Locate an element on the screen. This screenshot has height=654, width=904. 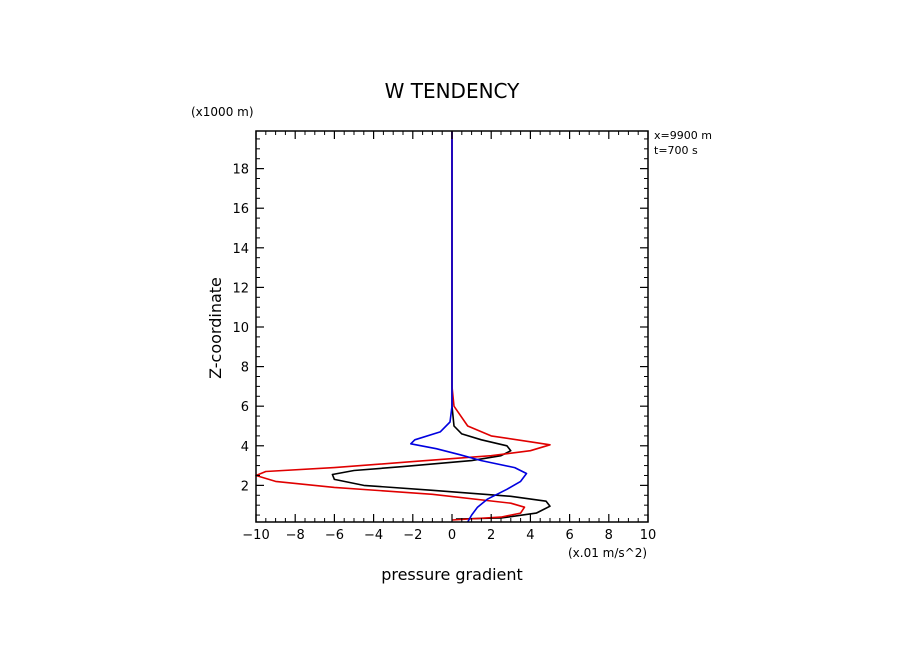
x-tick-label: 8 is located at coordinates (609, 535).